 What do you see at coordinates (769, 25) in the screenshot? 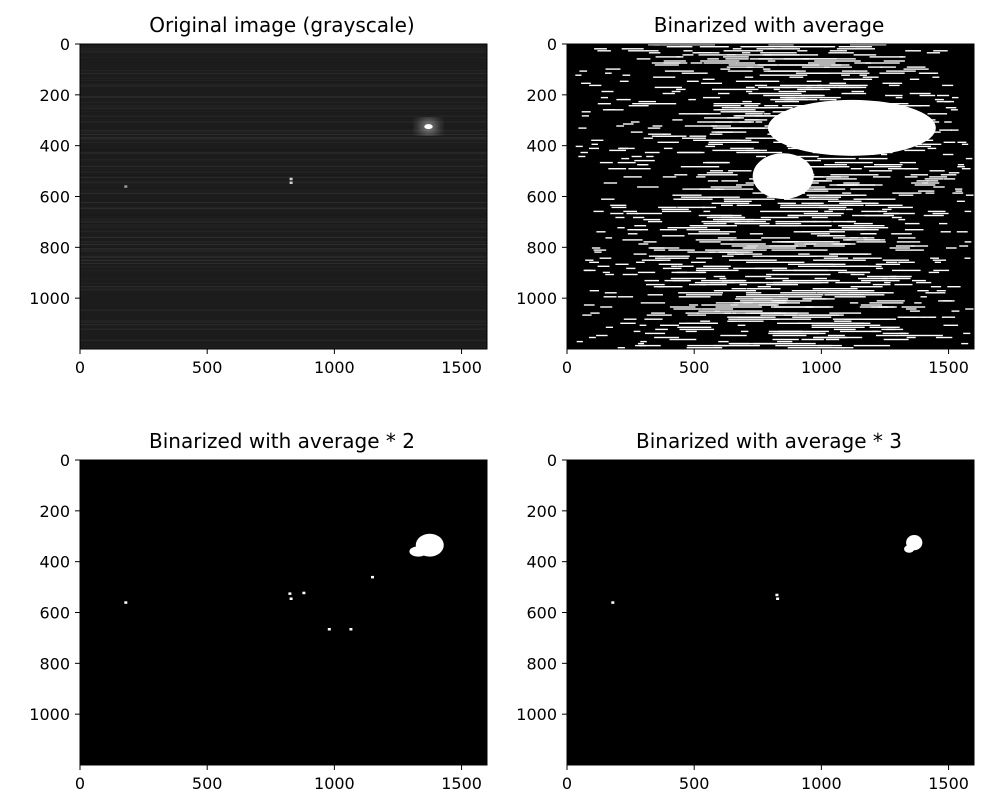
I see `panel-title: Binarized with average` at bounding box center [769, 25].